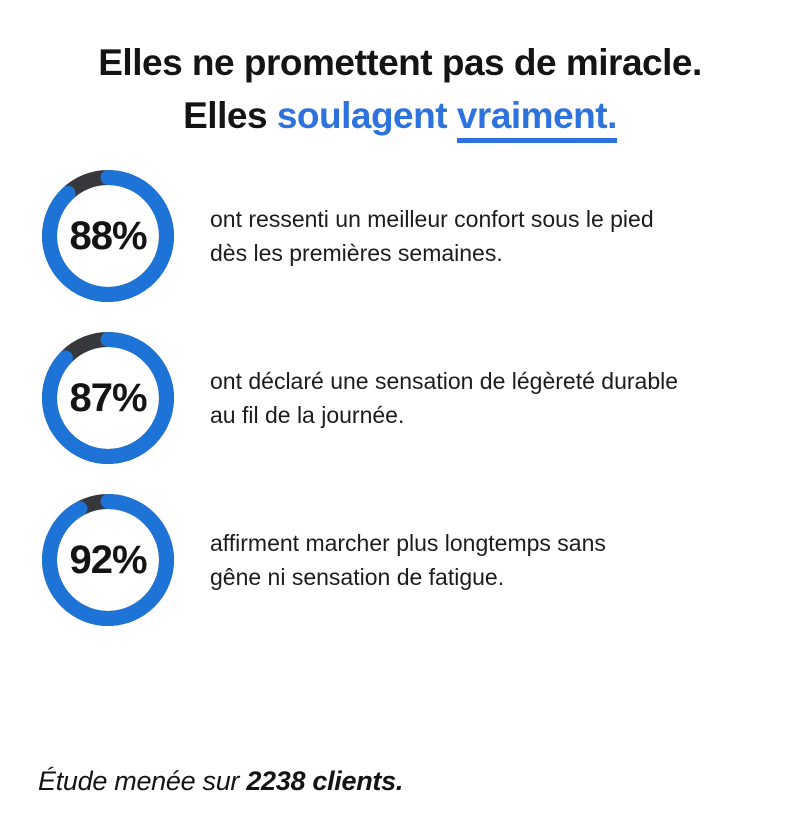 The width and height of the screenshot is (800, 836). Describe the element at coordinates (400, 62) in the screenshot. I see `title-line1: Elles ne promettent pas de miracle.` at that location.